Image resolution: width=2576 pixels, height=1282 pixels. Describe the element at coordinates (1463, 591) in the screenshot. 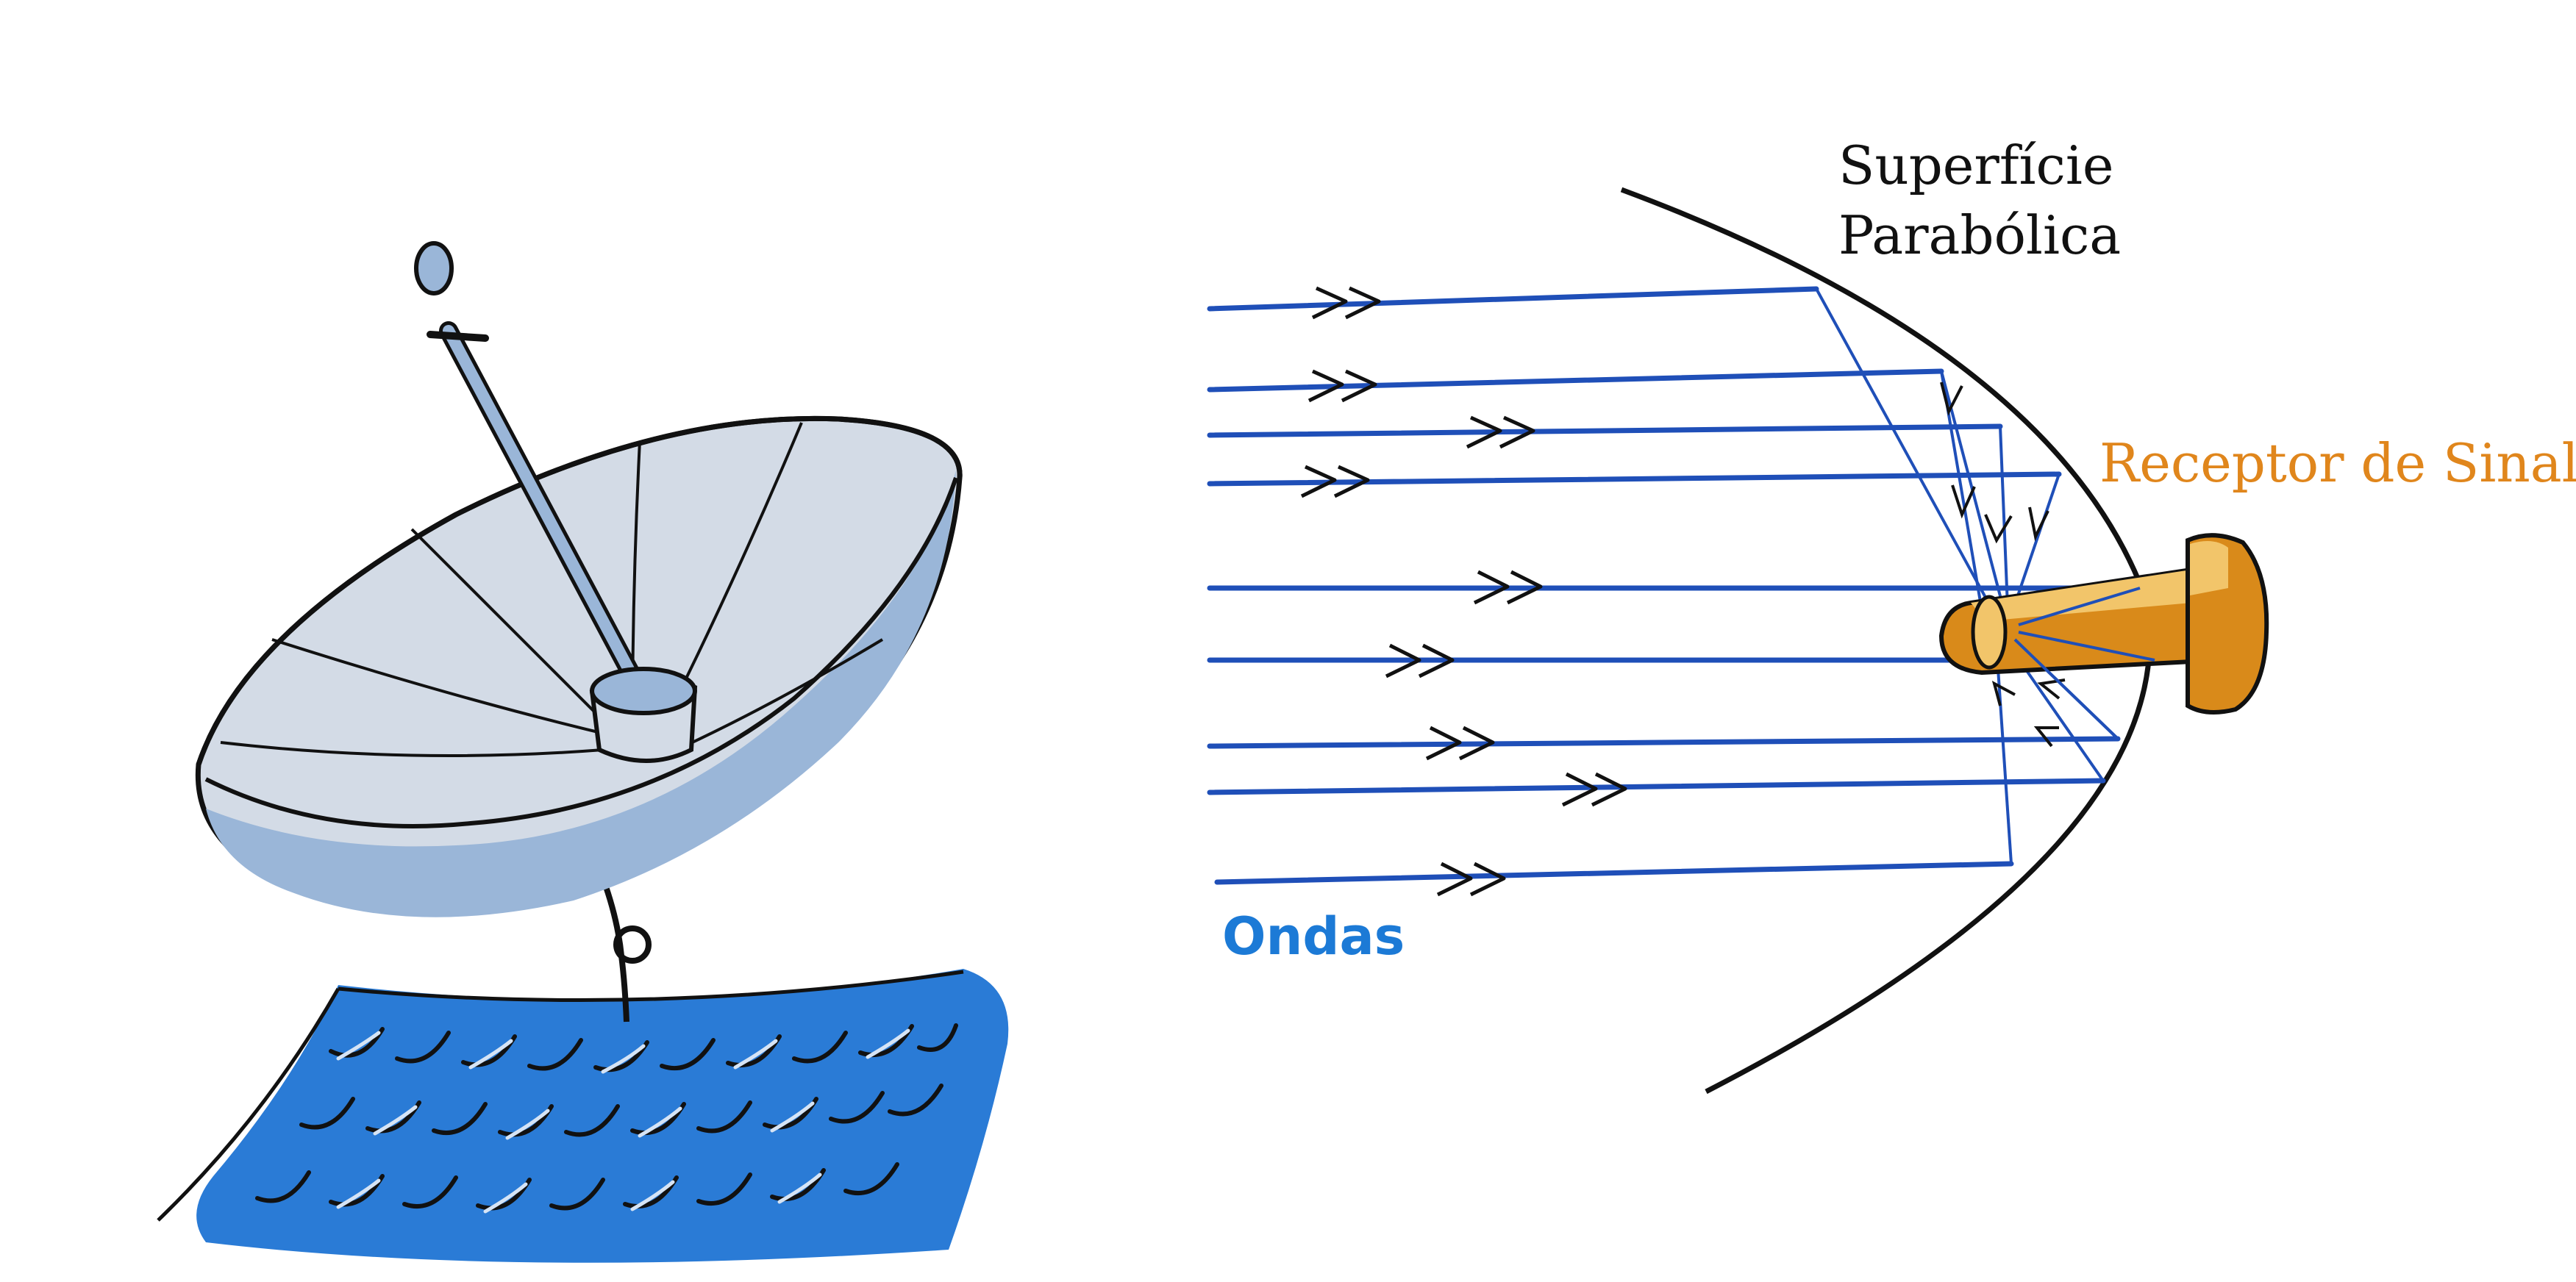

I see `double-chevron-arrow-icon` at that location.